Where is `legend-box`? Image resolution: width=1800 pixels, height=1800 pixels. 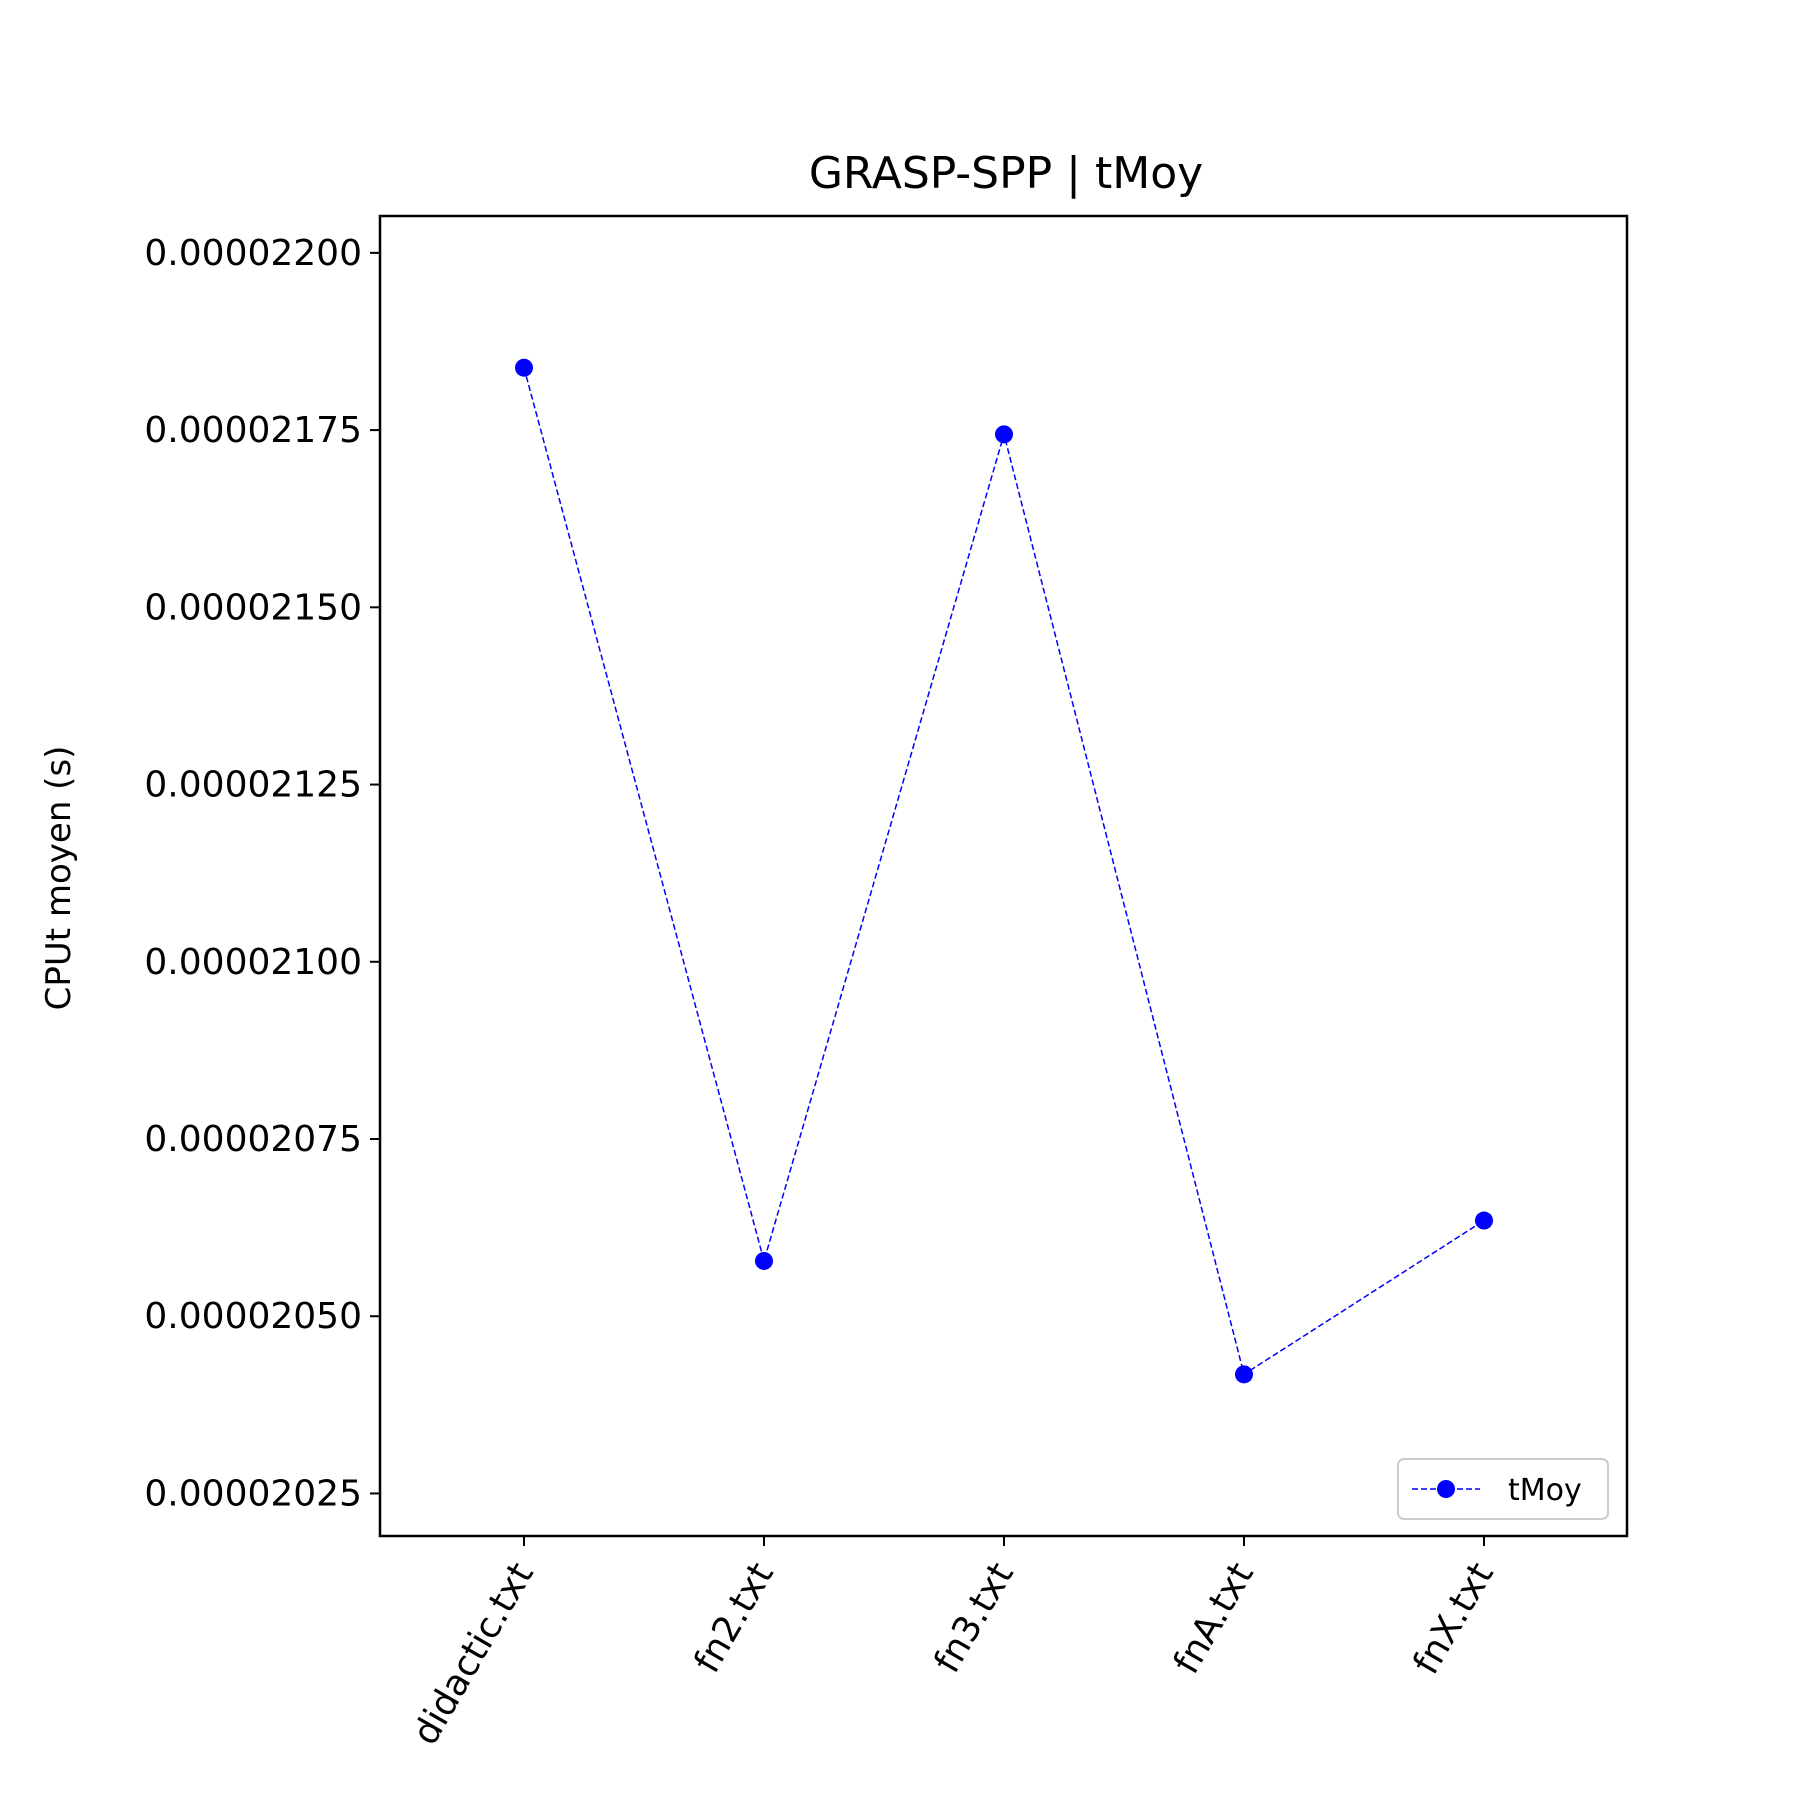
legend-box is located at coordinates (1503, 1489).